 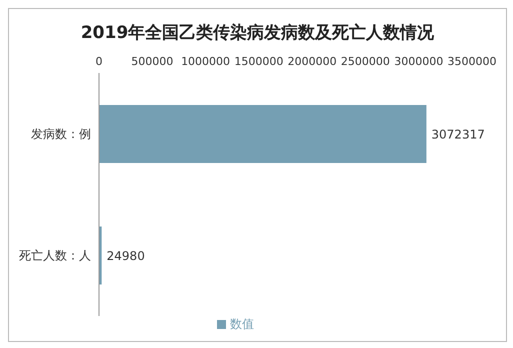 I want to click on x-tick-label: 3000000, so click(x=419, y=61).